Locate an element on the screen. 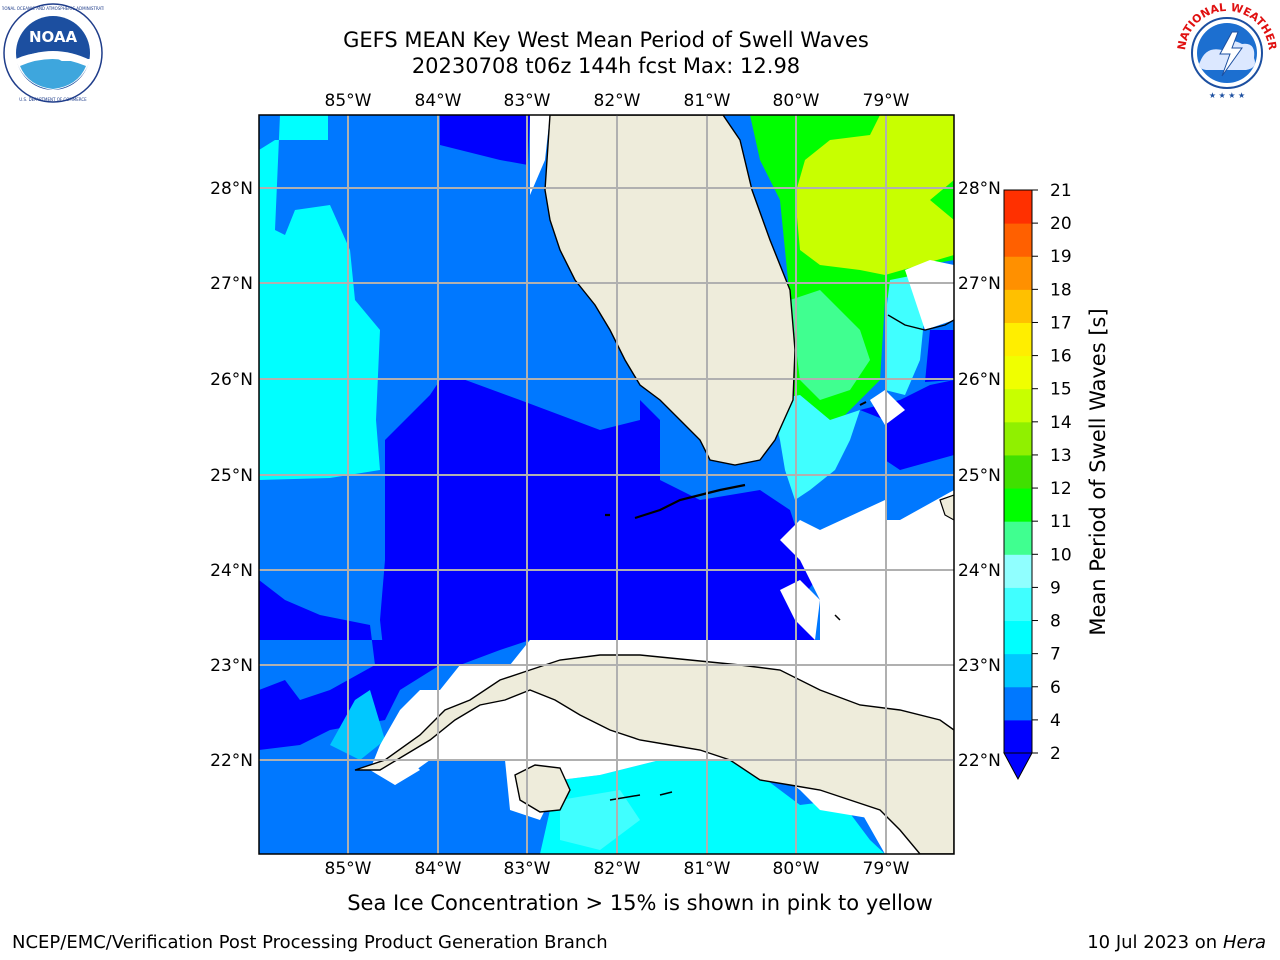 The width and height of the screenshot is (1280, 960). light-blue-region-west is located at coordinates (357, 725).